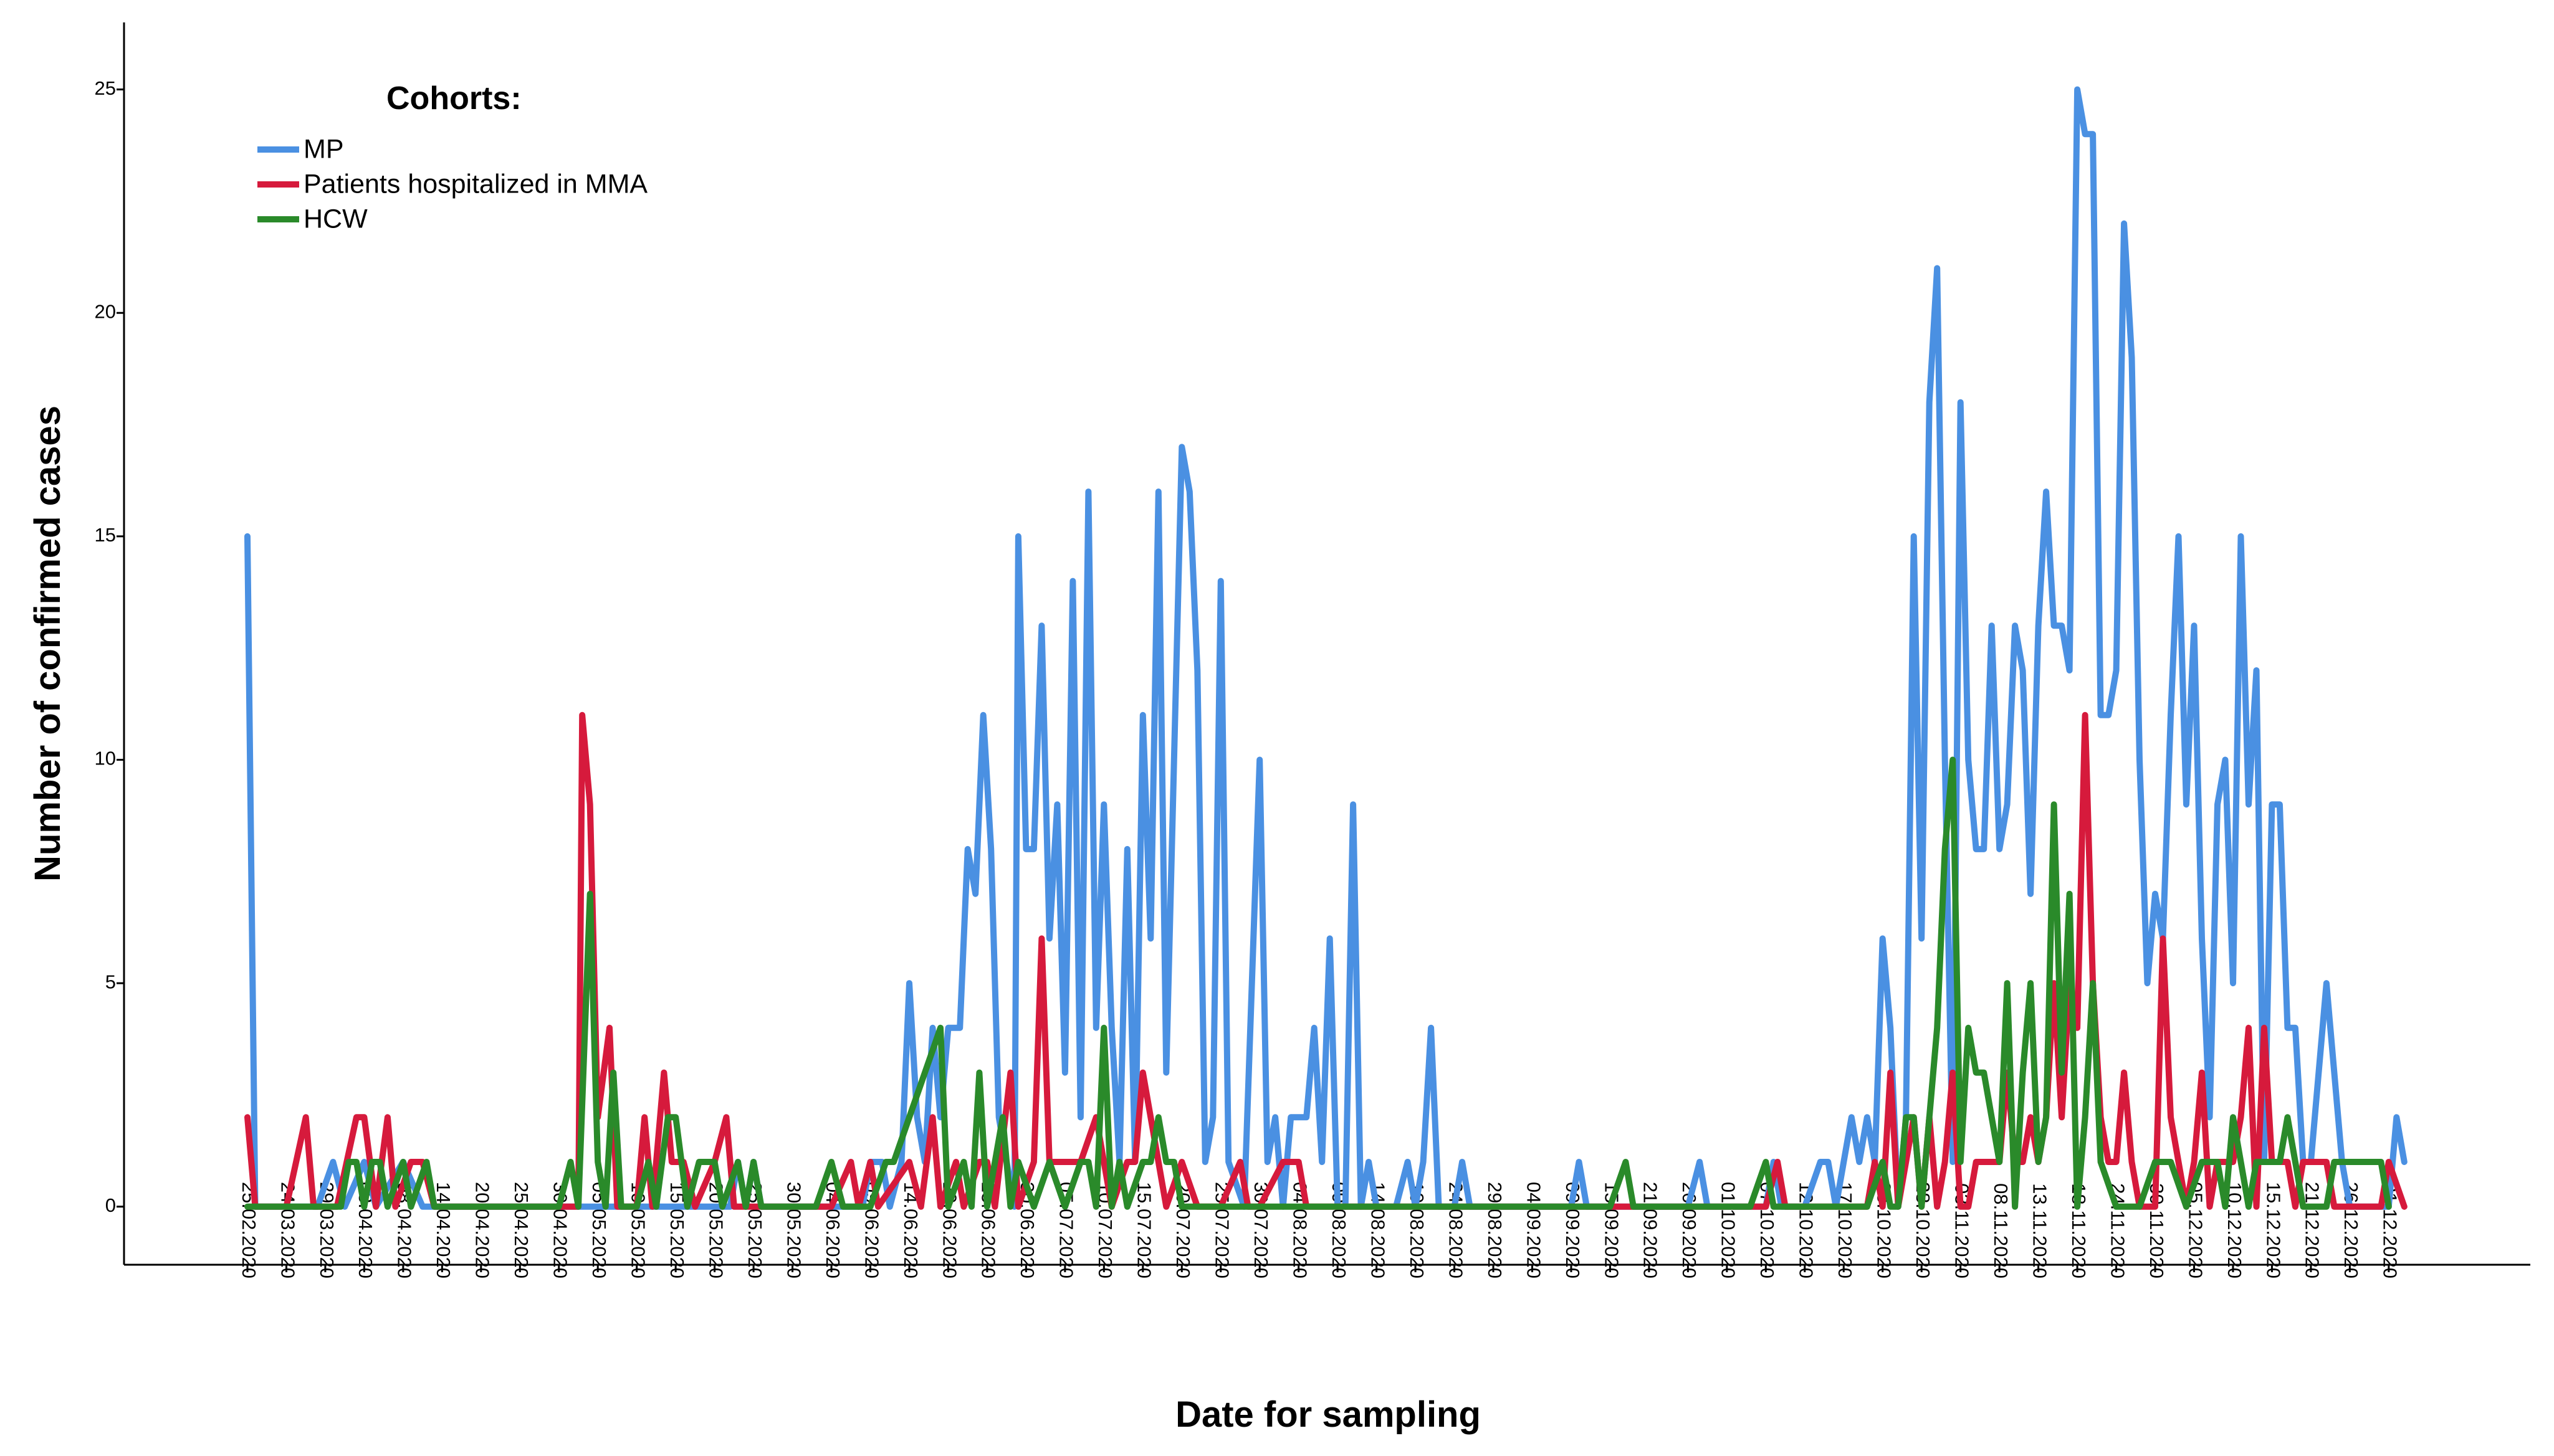  What do you see at coordinates (1728, 1230) in the screenshot?
I see `x-tick-label: 01.10.2020` at bounding box center [1728, 1230].